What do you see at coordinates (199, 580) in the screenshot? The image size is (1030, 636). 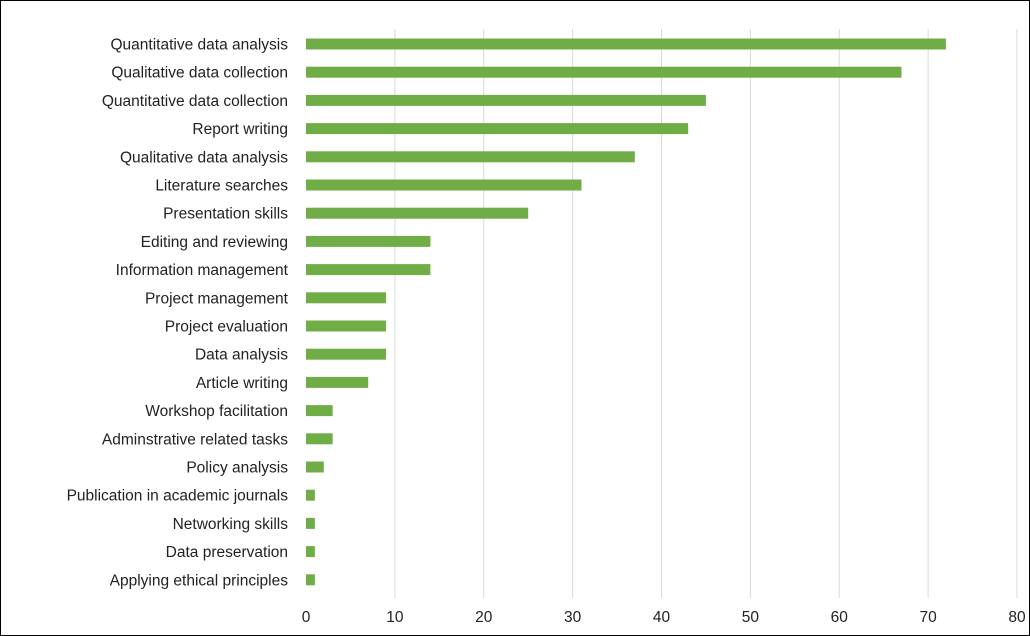 I see `category-label: Applying ethical principles` at bounding box center [199, 580].